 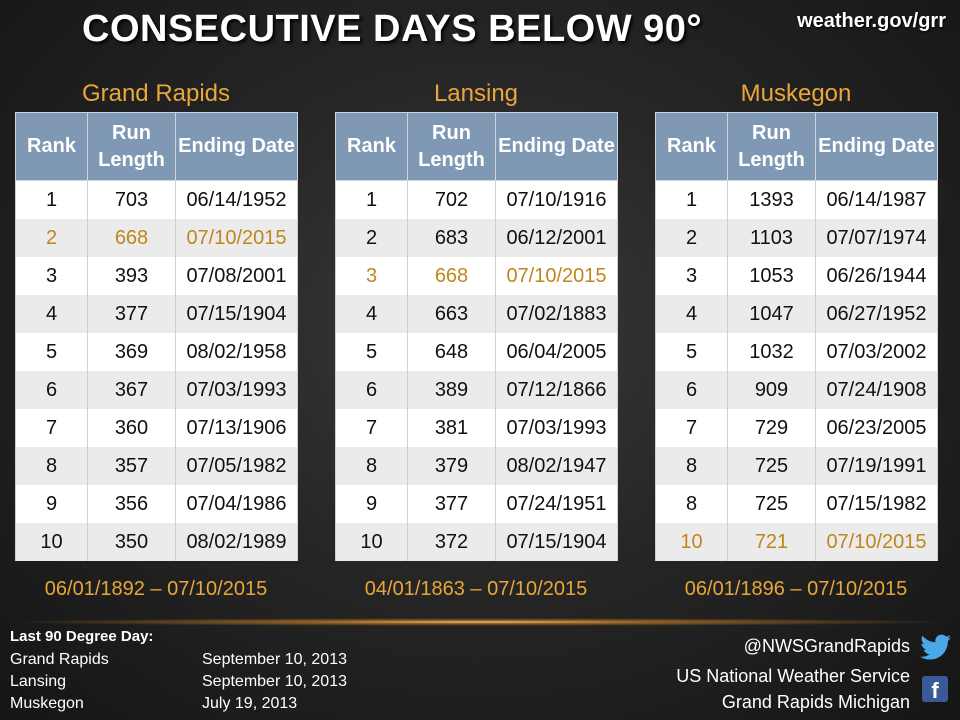 I want to click on table-row: 2 683 06/12/2001, so click(x=476, y=238).